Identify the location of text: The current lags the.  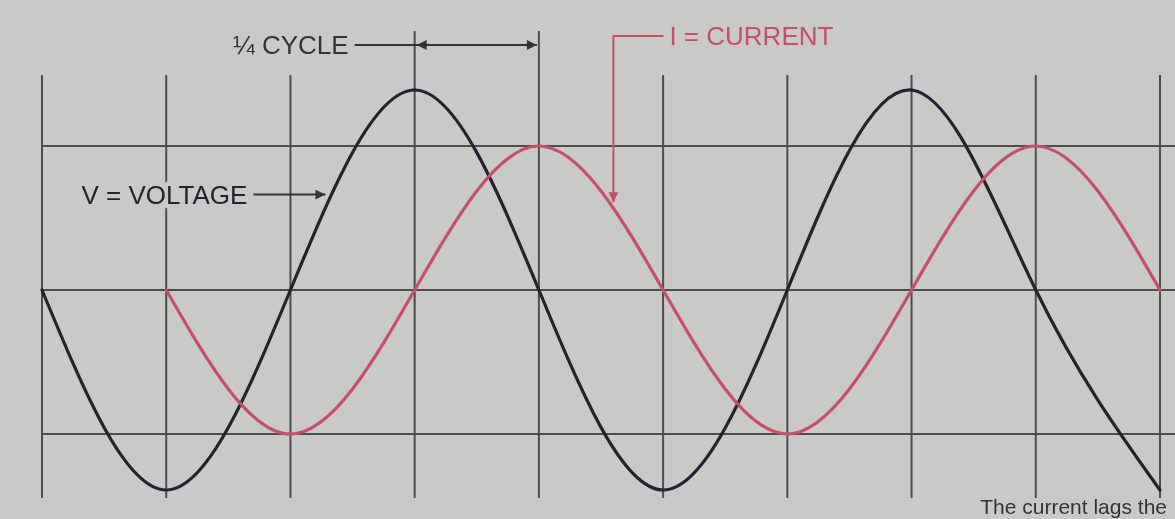
(1073, 506).